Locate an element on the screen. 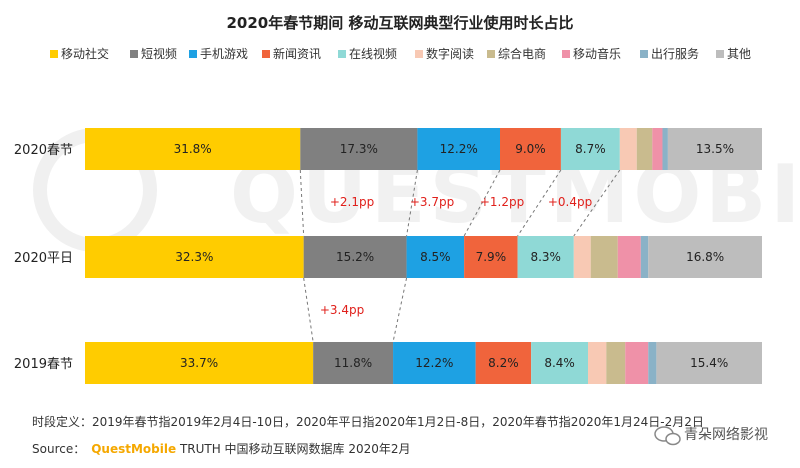 The image size is (800, 468). data-label: 15.2% is located at coordinates (355, 257).